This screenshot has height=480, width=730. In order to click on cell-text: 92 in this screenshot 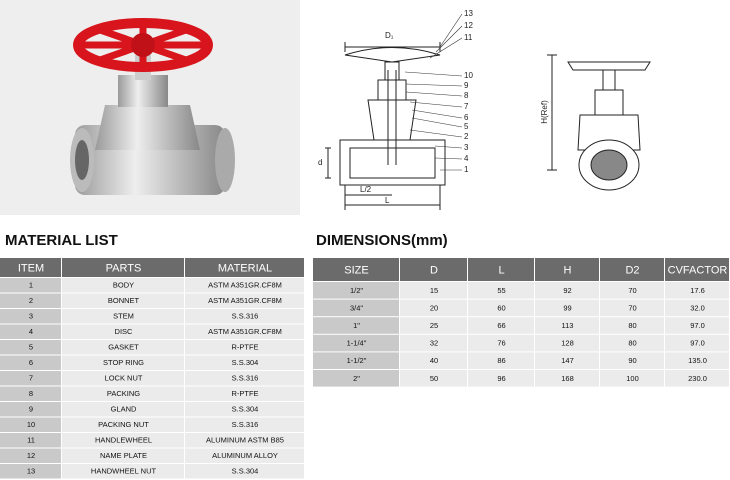, I will do `click(567, 290)`.